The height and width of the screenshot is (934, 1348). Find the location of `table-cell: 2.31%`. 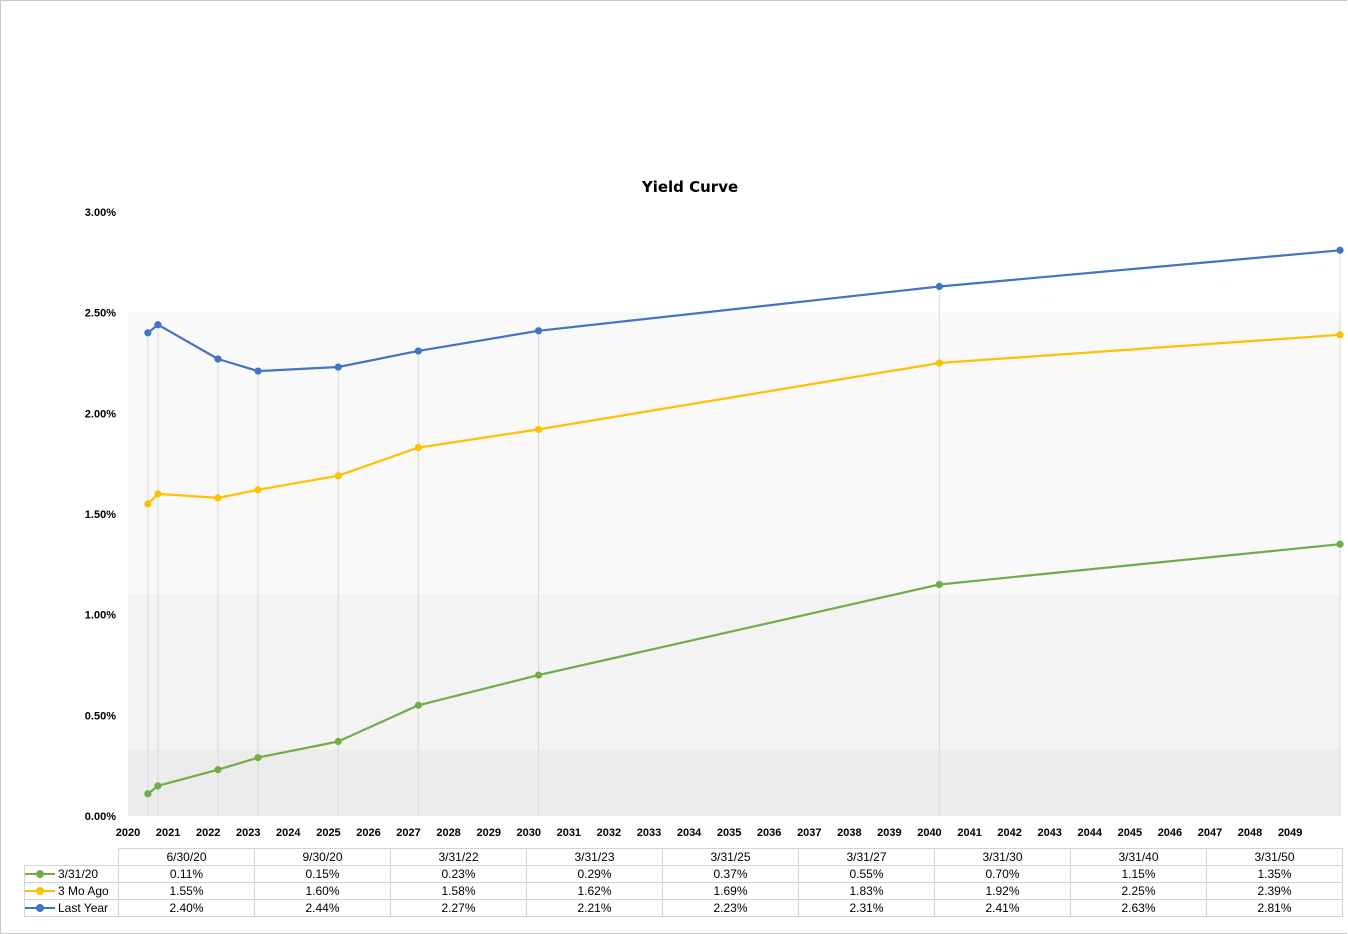

table-cell: 2.31% is located at coordinates (866, 908).